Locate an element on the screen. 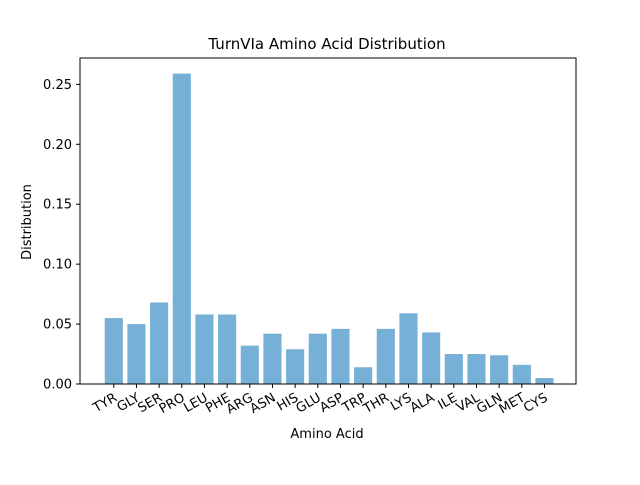  chart-title: TurnVIa Amino Acid Distribution is located at coordinates (326, 44).